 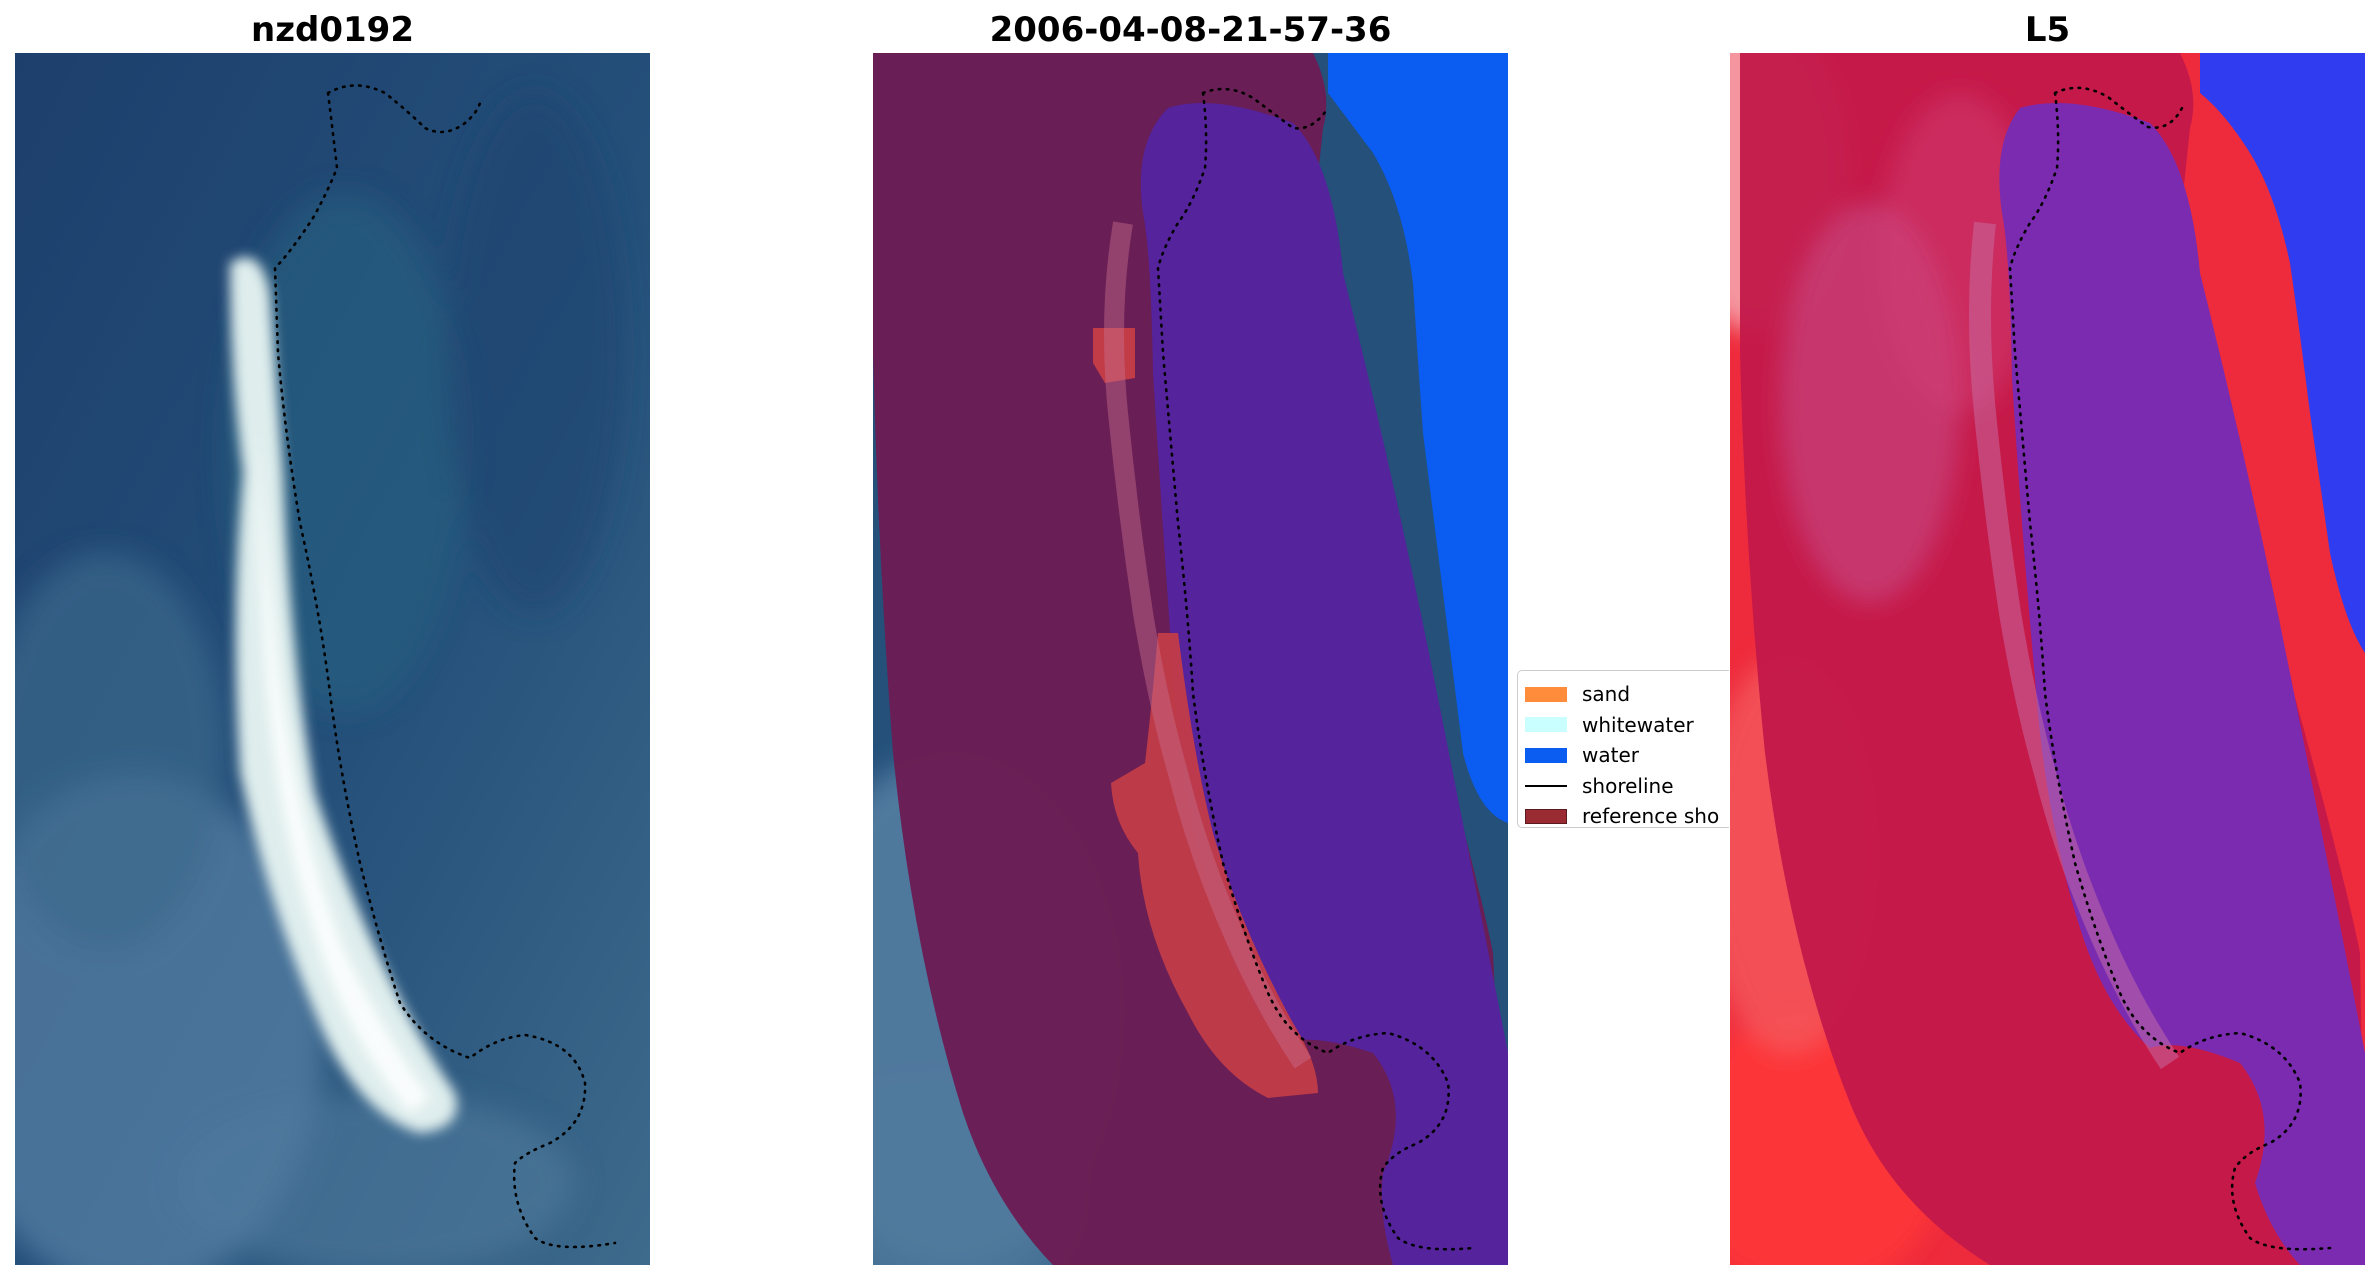 I want to click on reference-shoreline-swatch, so click(x=1546, y=816).